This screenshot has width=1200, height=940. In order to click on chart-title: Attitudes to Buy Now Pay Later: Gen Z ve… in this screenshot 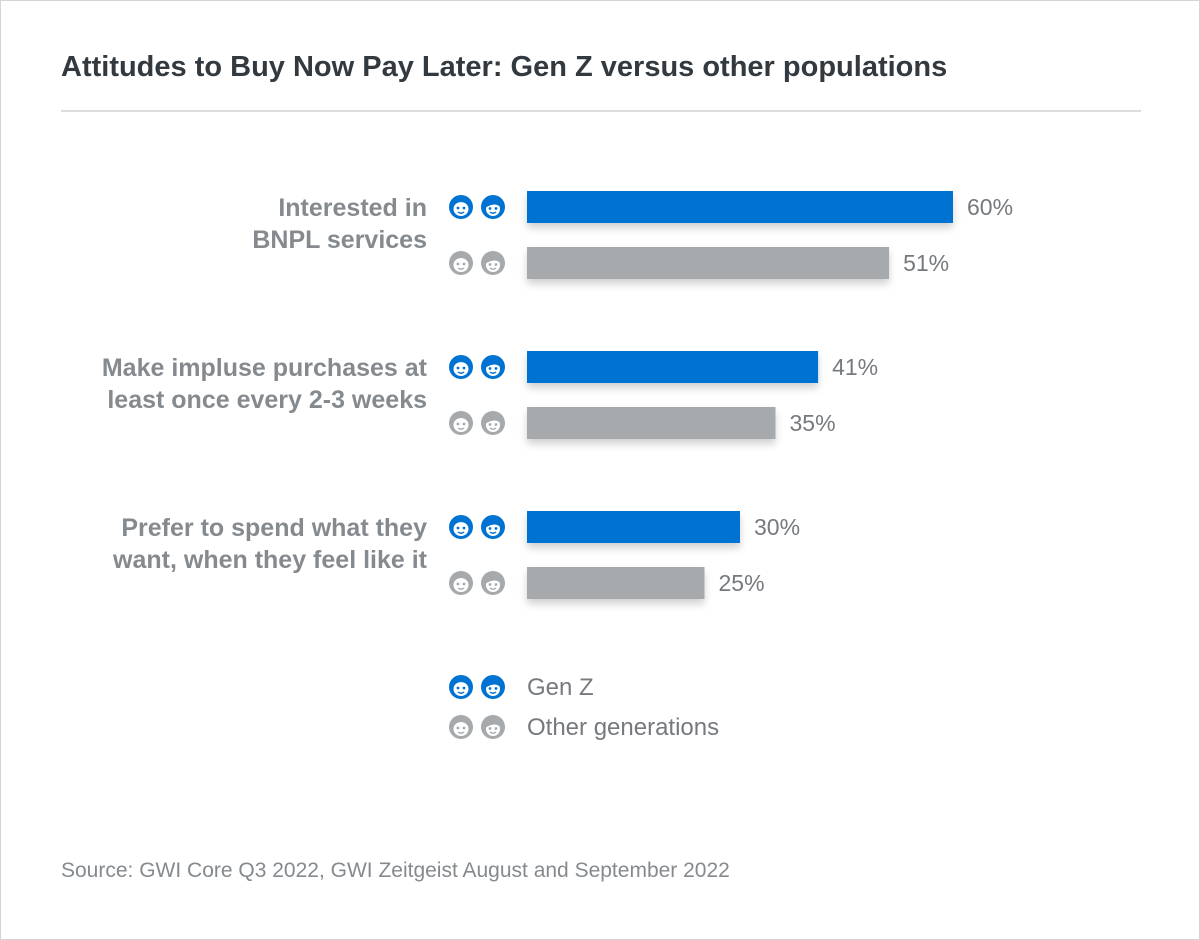, I will do `click(504, 67)`.